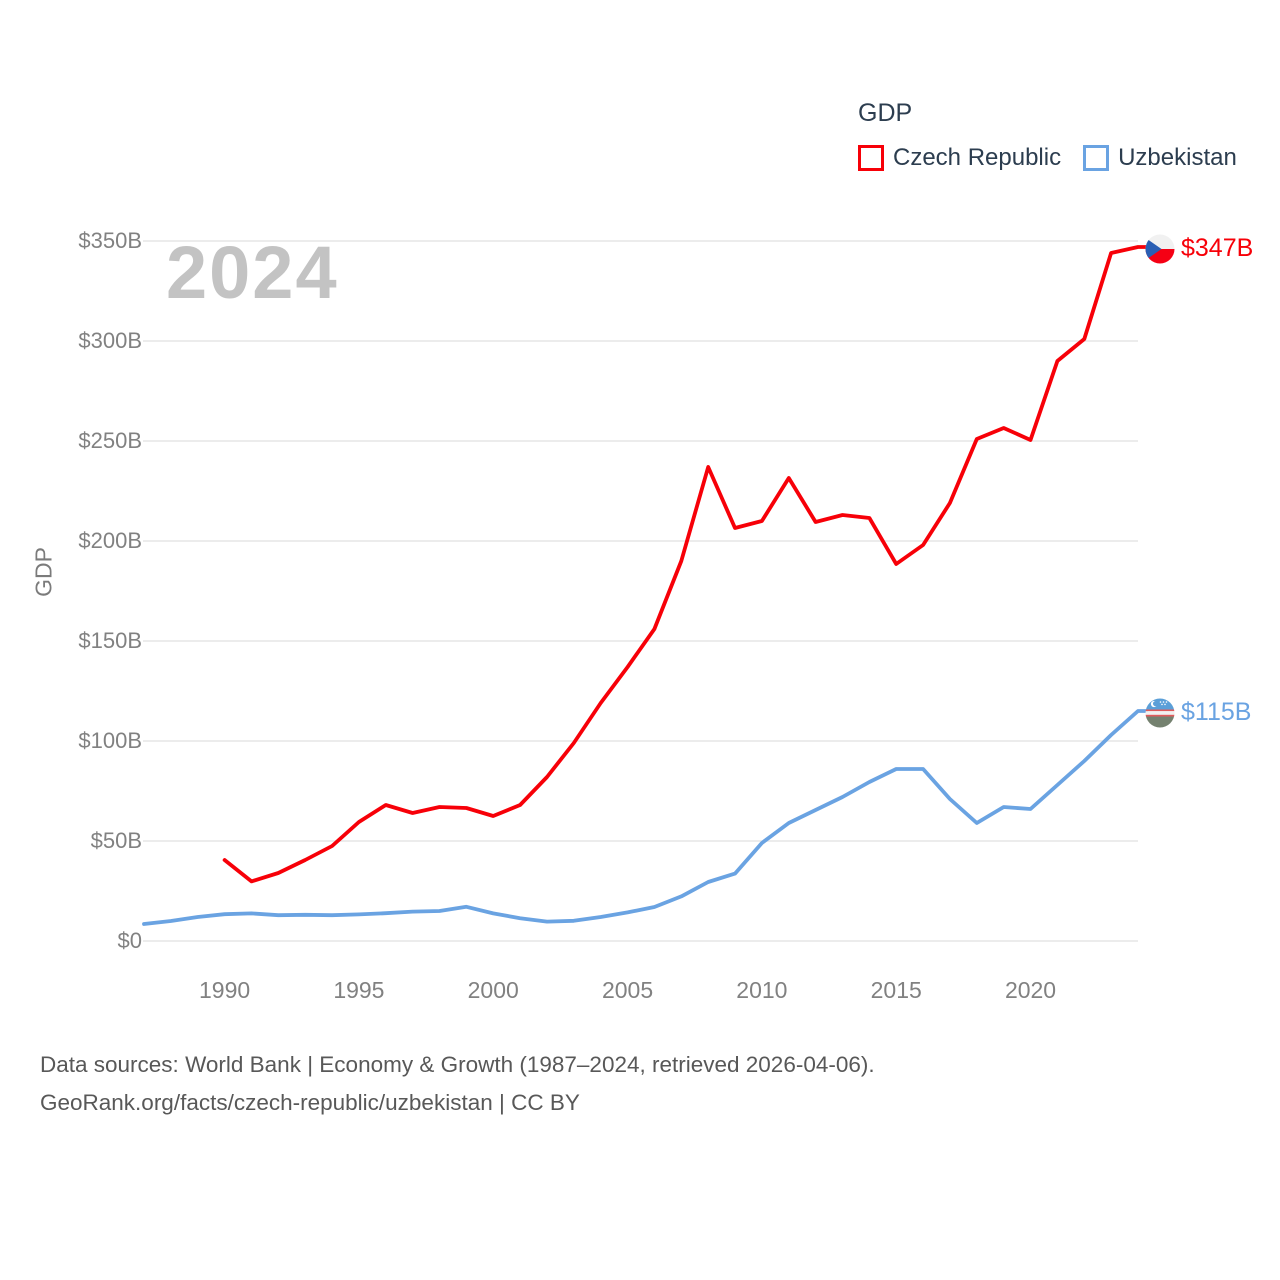 Image resolution: width=1280 pixels, height=1280 pixels. I want to click on legend-item-czech-republic: Czech Republic, so click(959, 158).